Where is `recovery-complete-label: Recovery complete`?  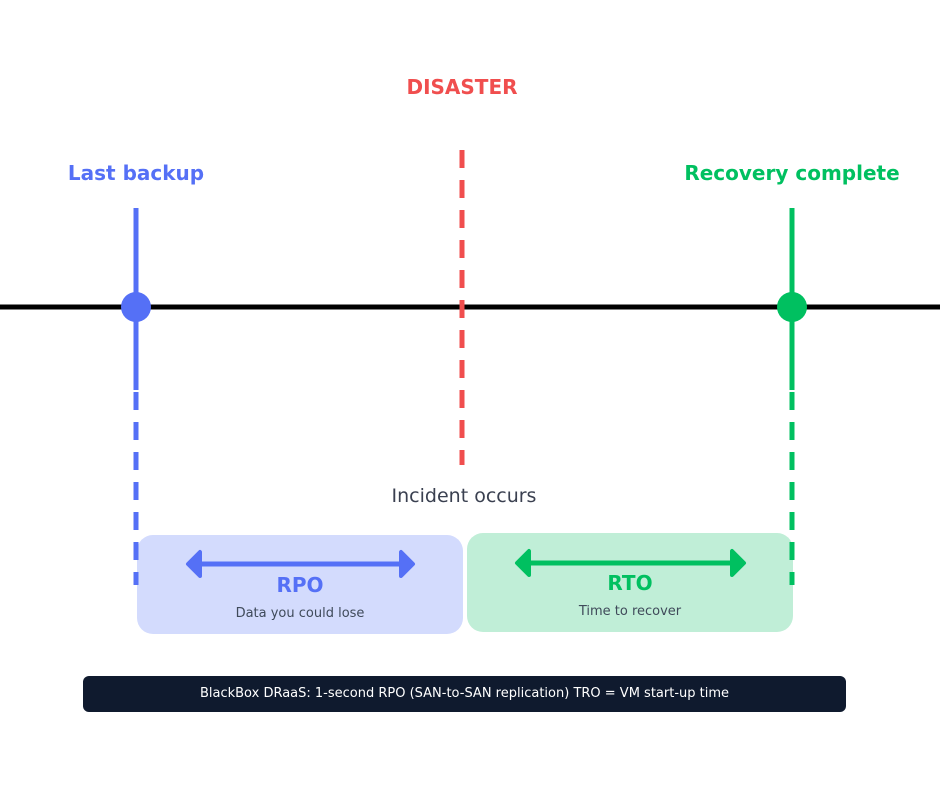
recovery-complete-label: Recovery complete is located at coordinates (792, 173).